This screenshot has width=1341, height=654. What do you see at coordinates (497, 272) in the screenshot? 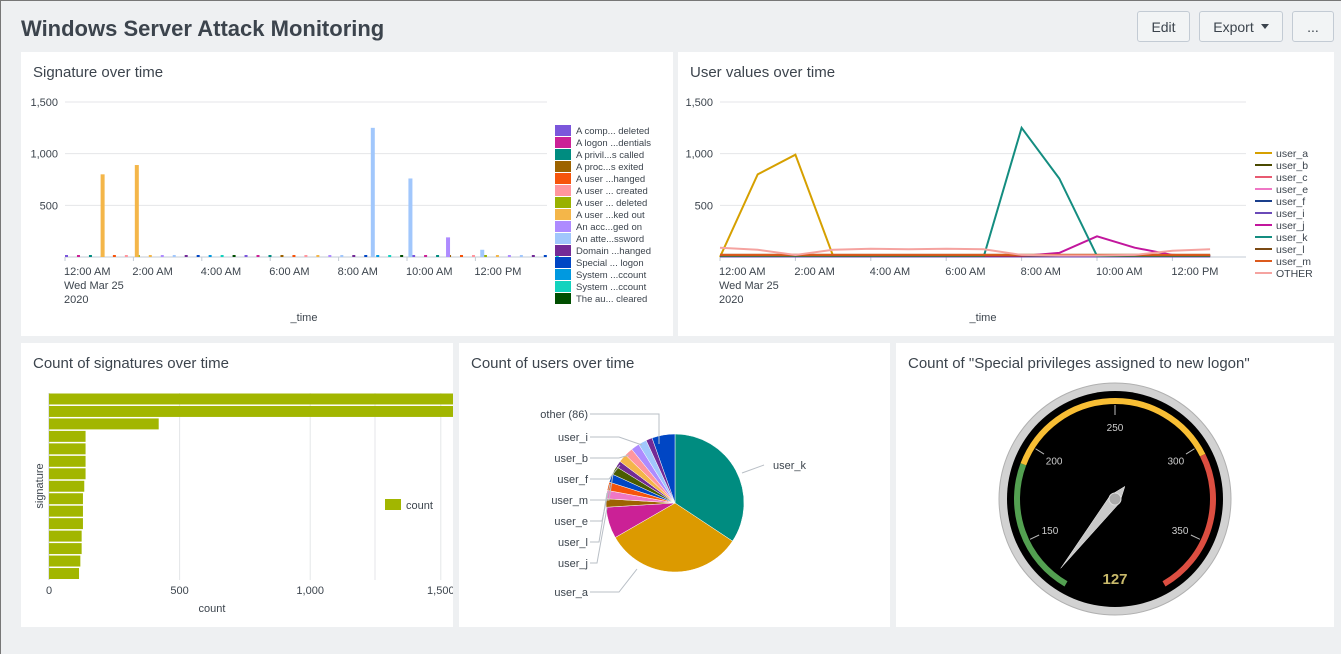
I see `x-tick-label: 12:00 PM` at bounding box center [497, 272].